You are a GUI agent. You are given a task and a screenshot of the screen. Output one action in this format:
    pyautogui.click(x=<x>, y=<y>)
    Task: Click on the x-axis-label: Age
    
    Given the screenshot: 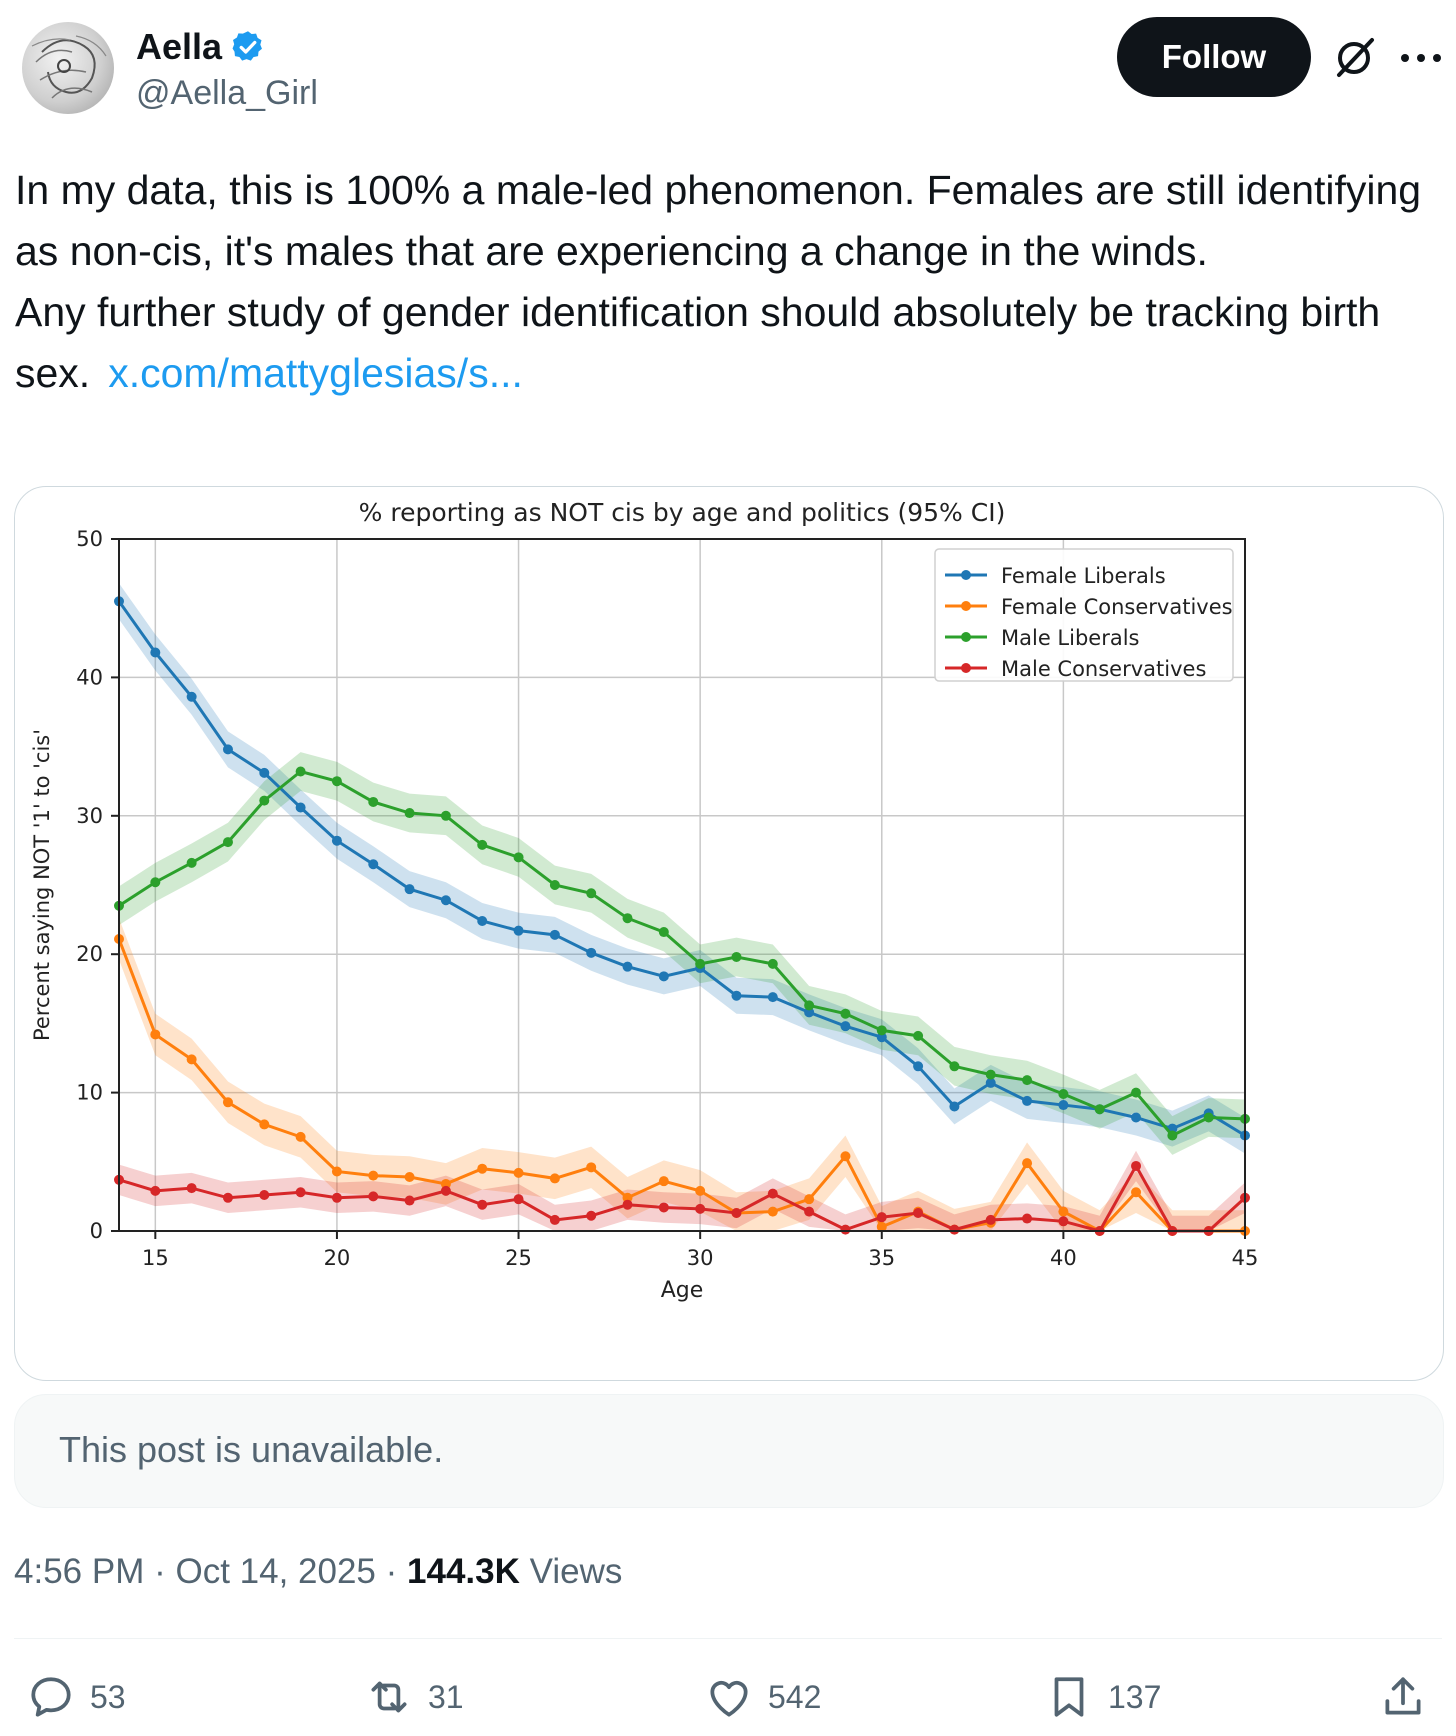 What is the action you would take?
    pyautogui.click(x=682, y=1290)
    